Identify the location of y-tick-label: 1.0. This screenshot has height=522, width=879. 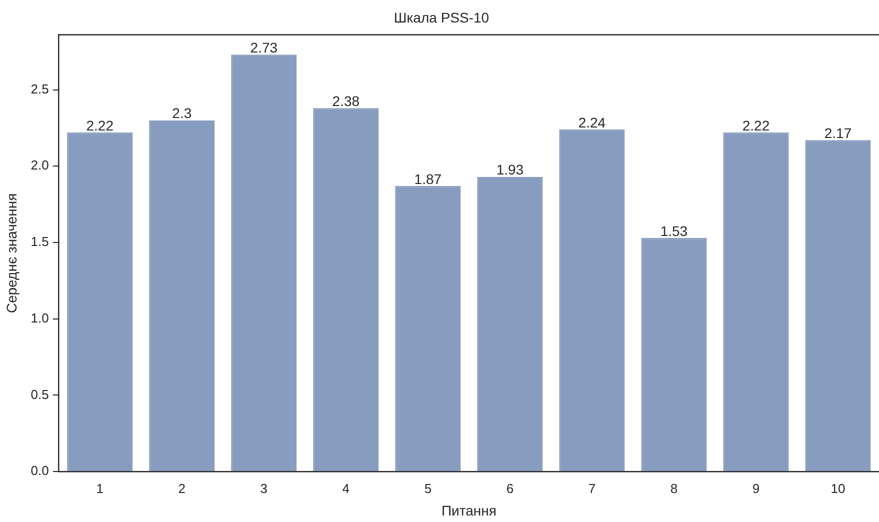
(39, 318).